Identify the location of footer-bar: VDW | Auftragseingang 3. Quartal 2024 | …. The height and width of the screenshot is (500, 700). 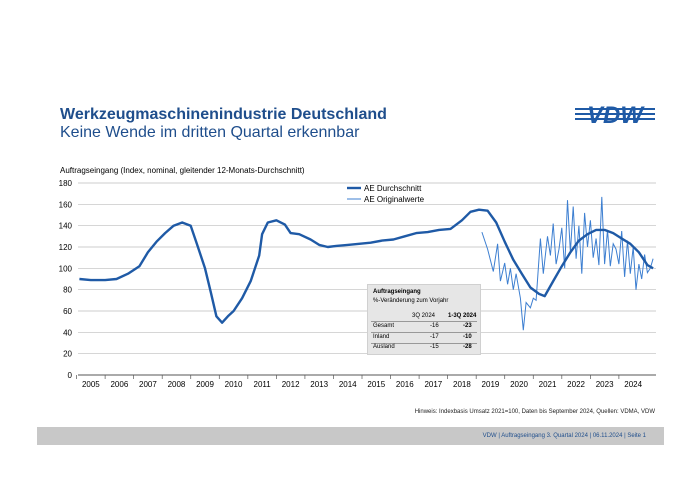
(350, 436).